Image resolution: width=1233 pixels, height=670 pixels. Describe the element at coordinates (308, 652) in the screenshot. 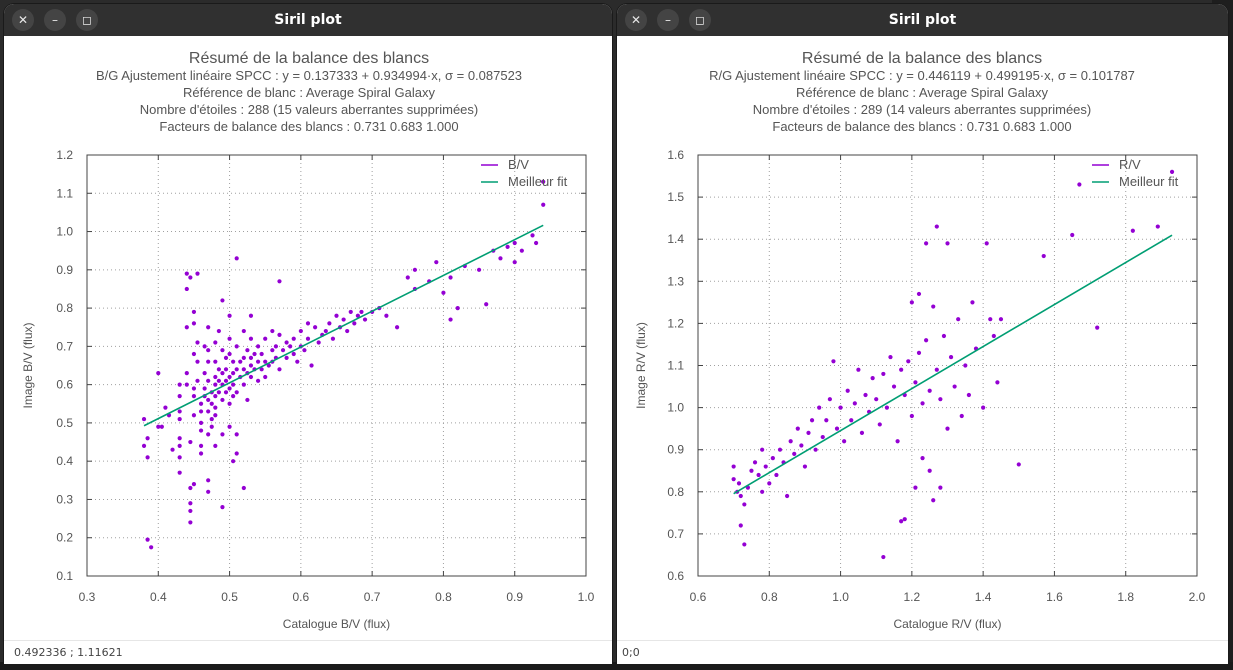

I see `status-bar: 0.492336 ; 1.11621` at that location.